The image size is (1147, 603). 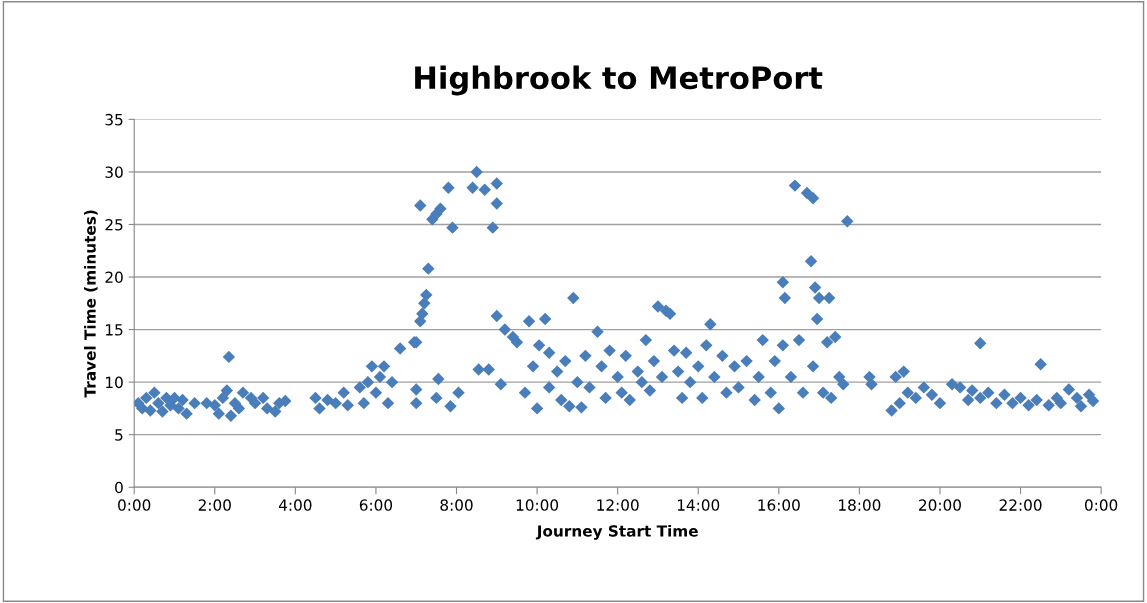 What do you see at coordinates (114, 382) in the screenshot?
I see `y-tick-label: 10` at bounding box center [114, 382].